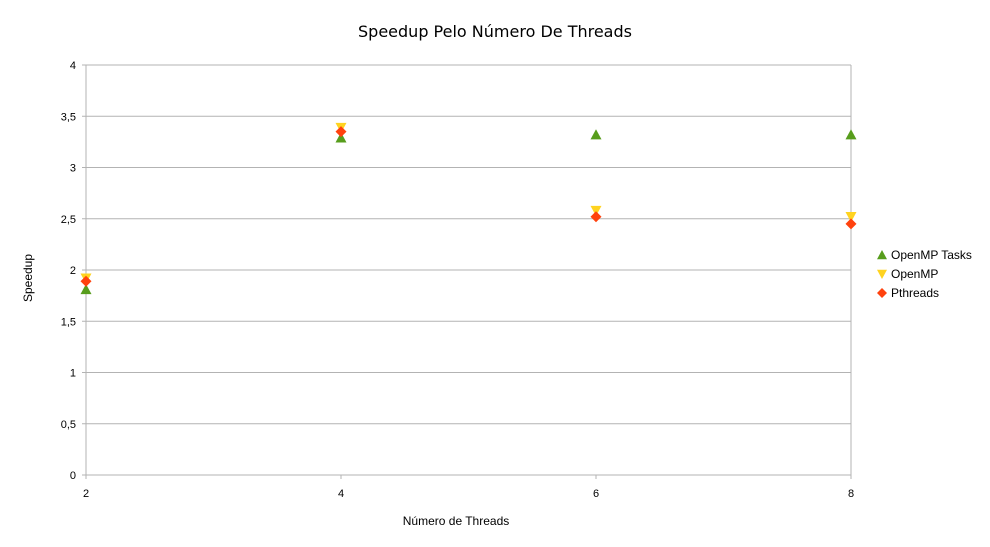 This screenshot has width=990, height=547. What do you see at coordinates (914, 274) in the screenshot?
I see `legend-label: OpenMP` at bounding box center [914, 274].